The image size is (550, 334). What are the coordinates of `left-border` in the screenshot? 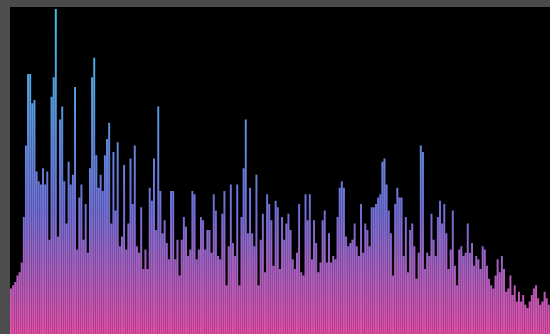 It's located at (5, 167).